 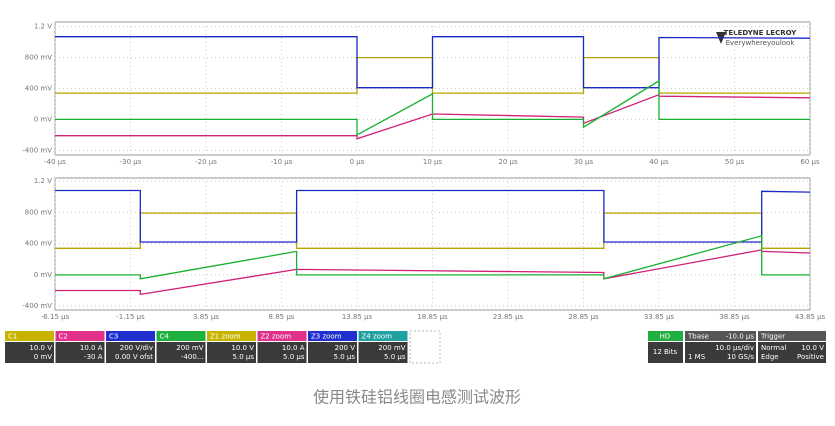 I want to click on x-tick-label: 3.85 µs, so click(x=206, y=317).